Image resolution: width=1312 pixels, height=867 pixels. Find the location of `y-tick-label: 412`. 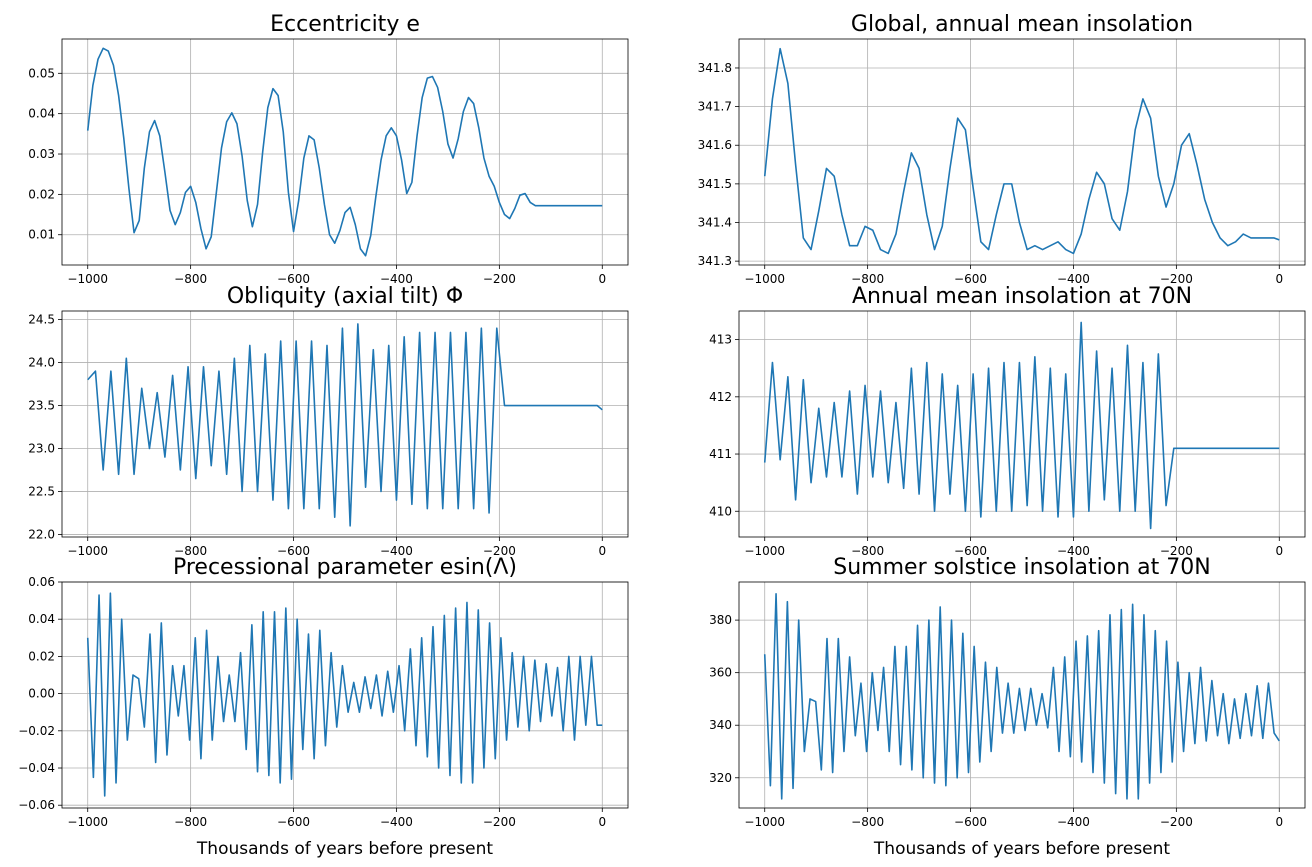

y-tick-label: 412 is located at coordinates (720, 397).